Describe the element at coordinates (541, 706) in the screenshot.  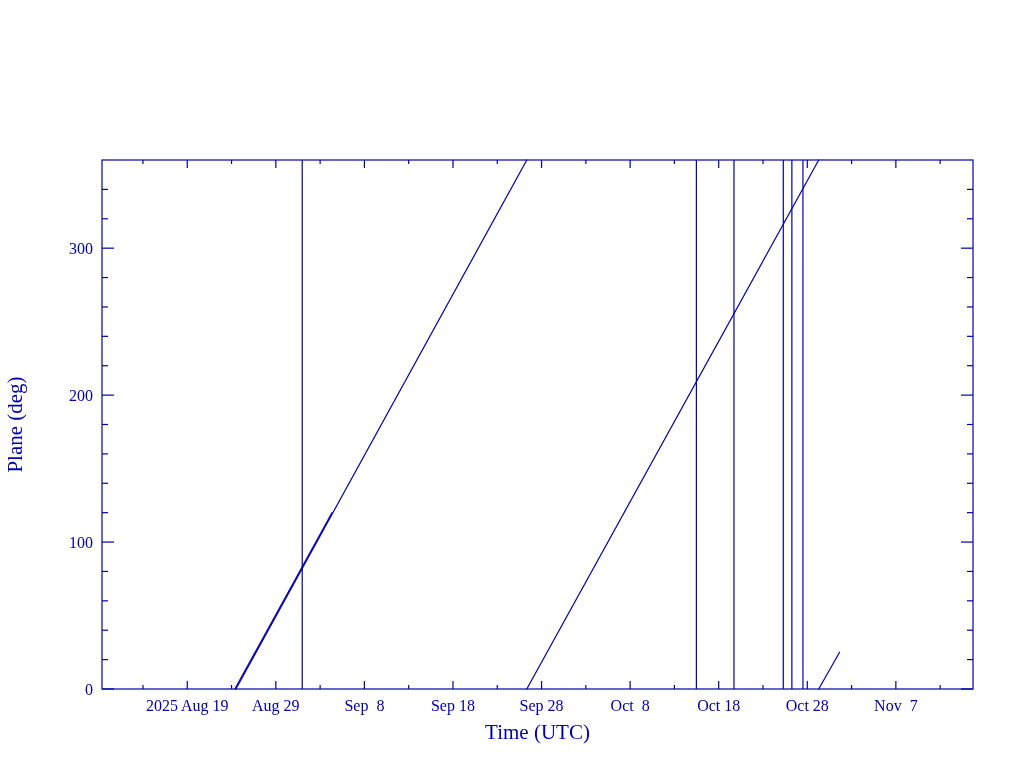
I see `x-tick-label: Sep 28` at that location.